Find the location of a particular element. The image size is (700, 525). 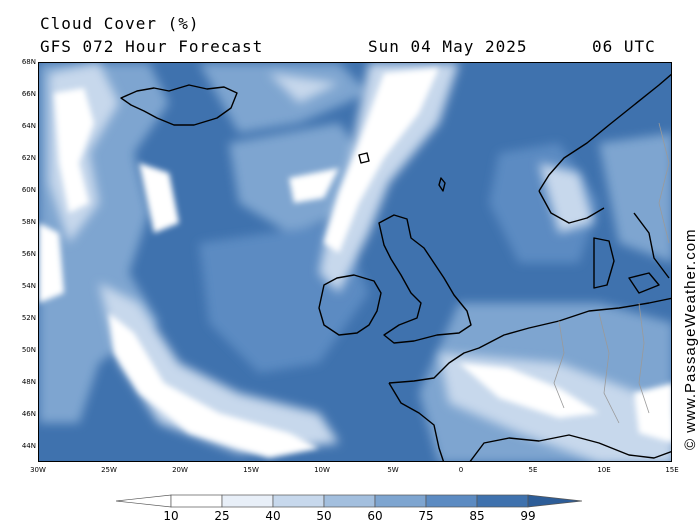

legend-label: 99 is located at coordinates (528, 516).